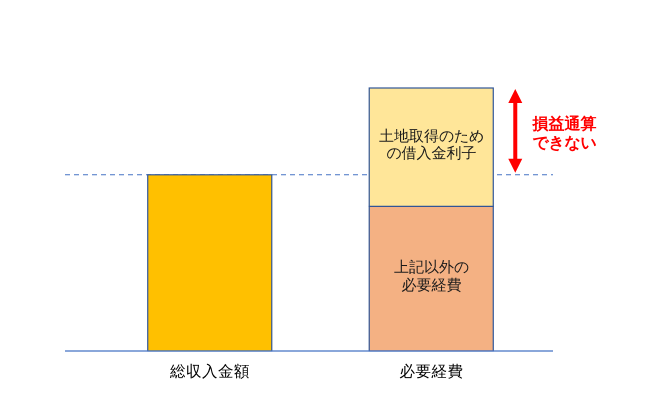  Describe the element at coordinates (210, 372) in the screenshot. I see `x-tick-label: 総収入金額` at that location.